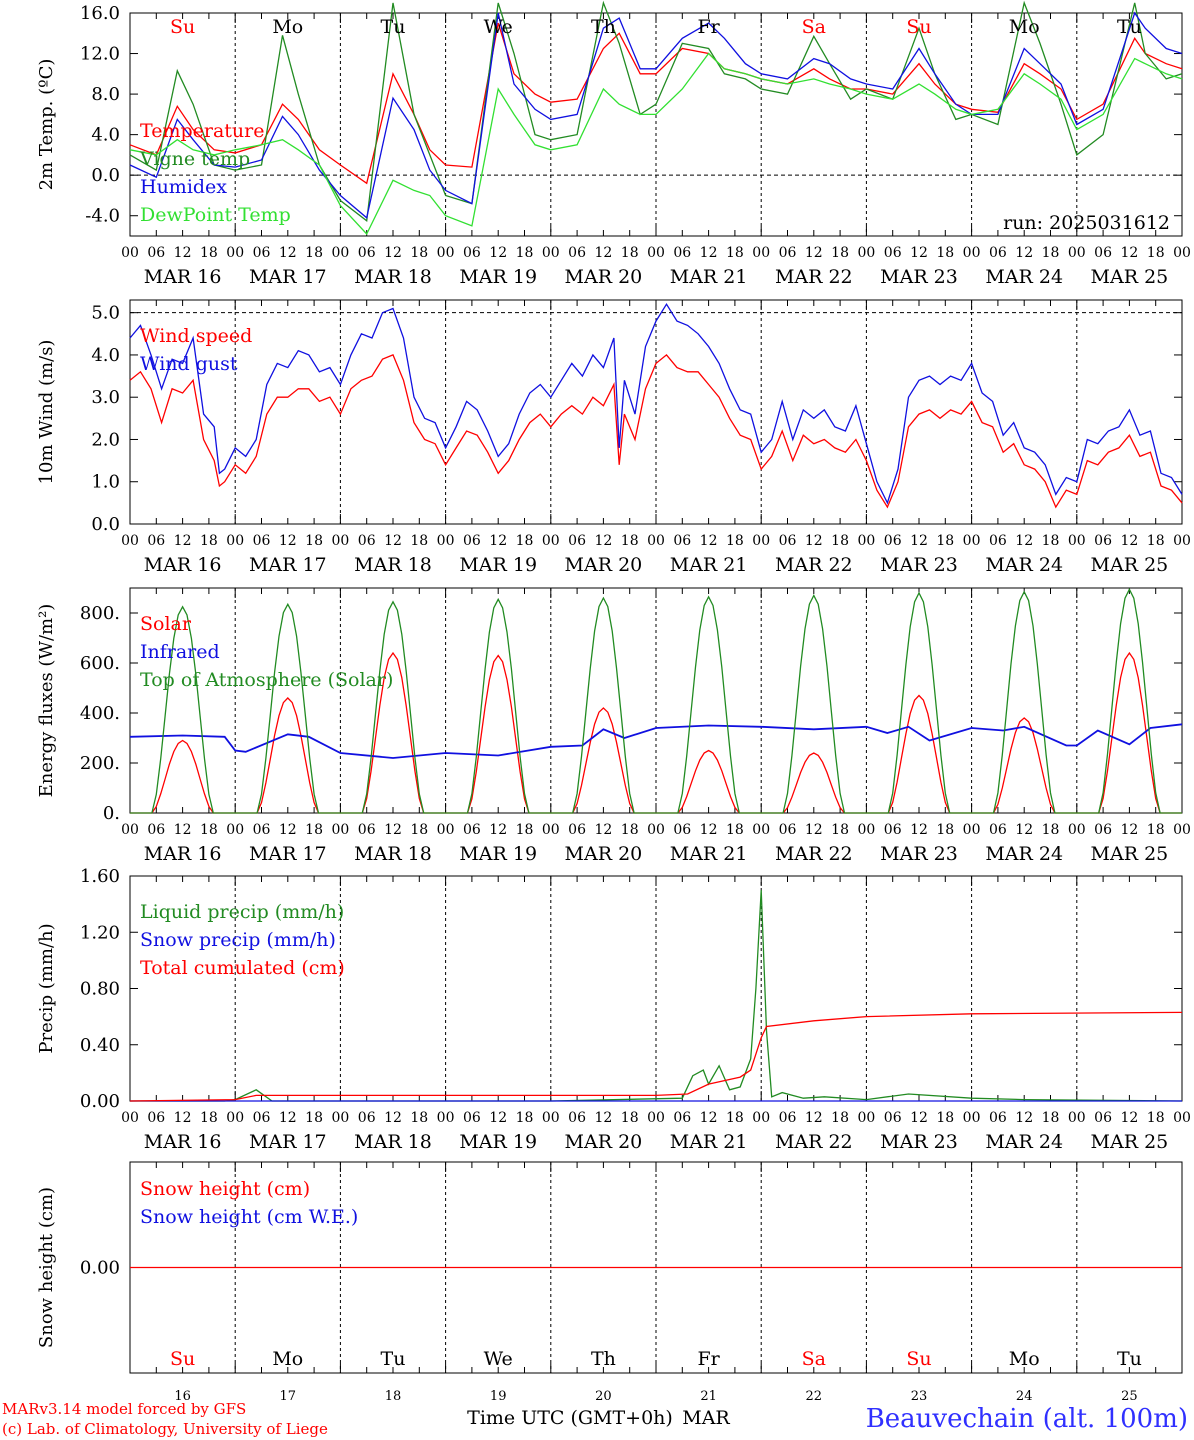 This screenshot has height=1440, width=1194. I want to click on y-tick-label: 1.60, so click(100, 876).